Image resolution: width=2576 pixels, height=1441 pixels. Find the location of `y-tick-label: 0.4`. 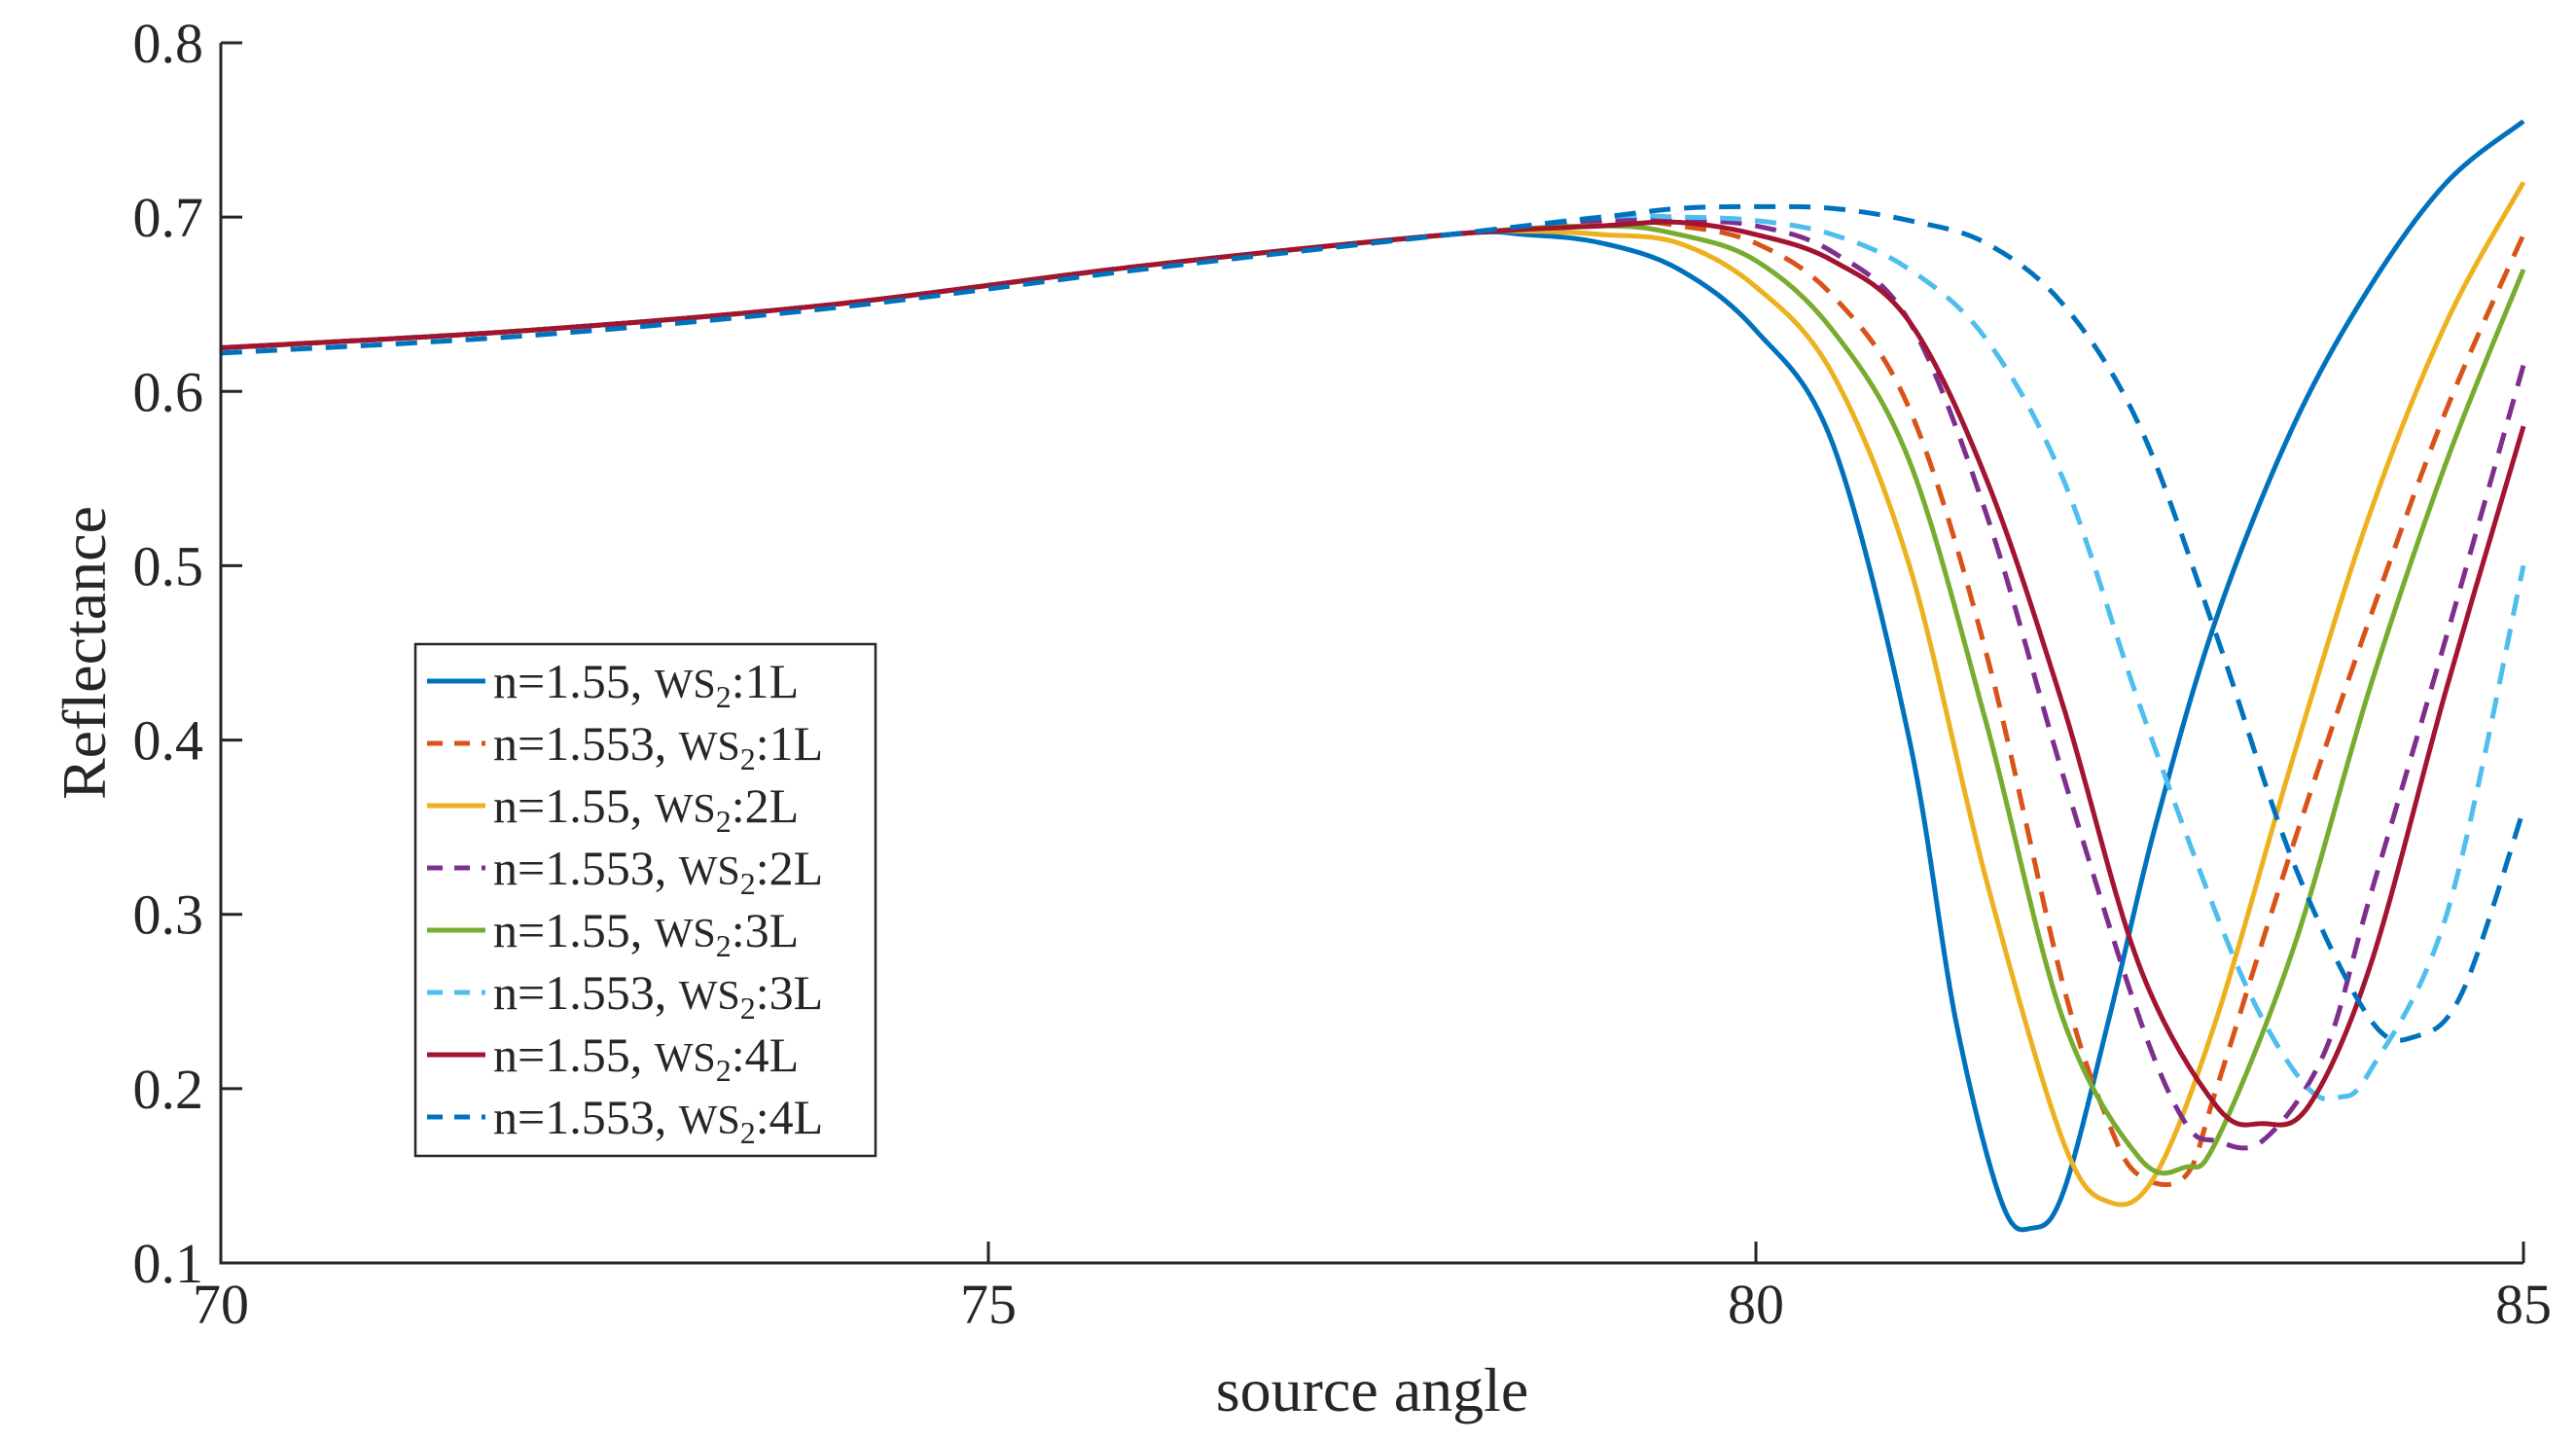

y-tick-label: 0.4 is located at coordinates (168, 741).